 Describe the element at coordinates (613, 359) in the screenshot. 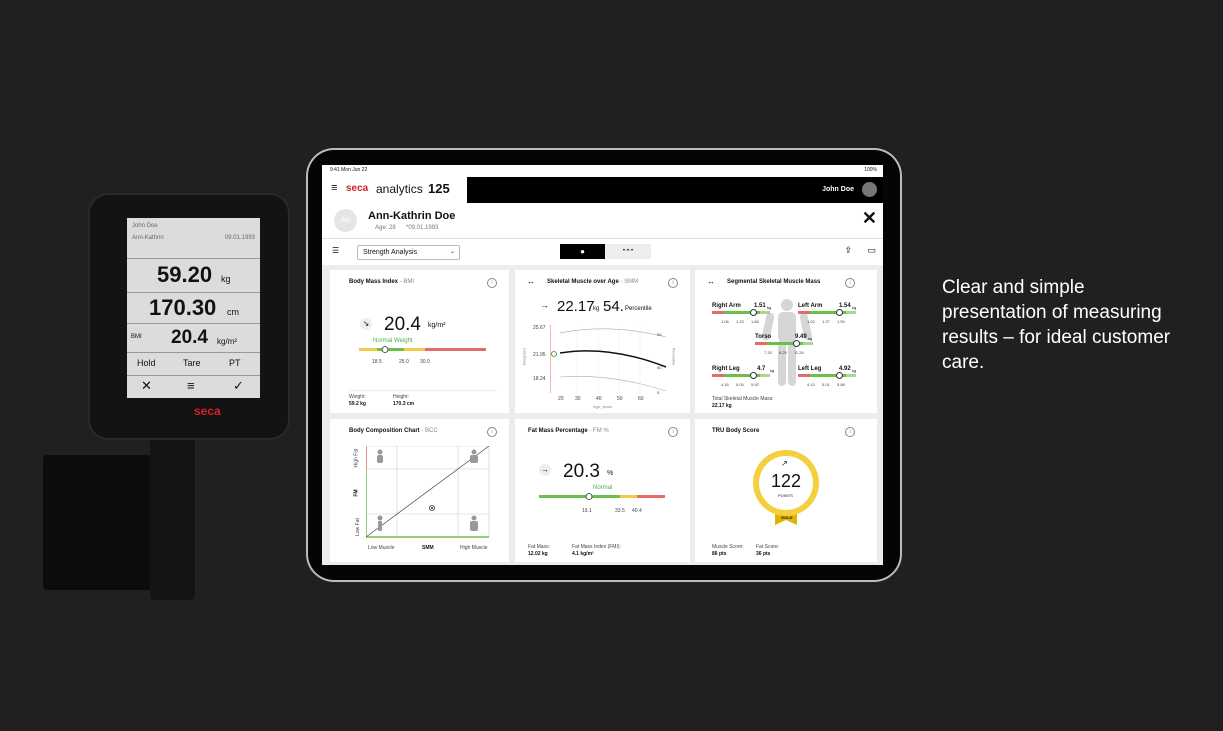

I see `median-curve` at that location.